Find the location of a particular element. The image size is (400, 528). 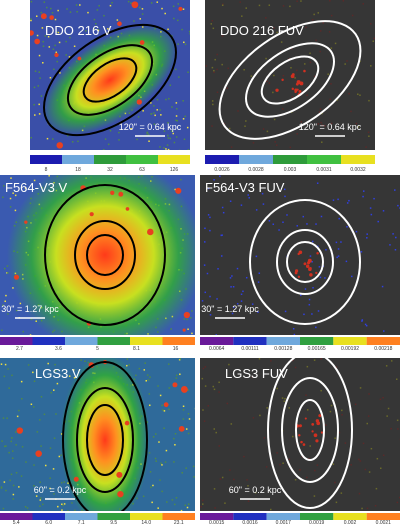

scale-label: 60" = 0.2 kpc is located at coordinates (60, 490).